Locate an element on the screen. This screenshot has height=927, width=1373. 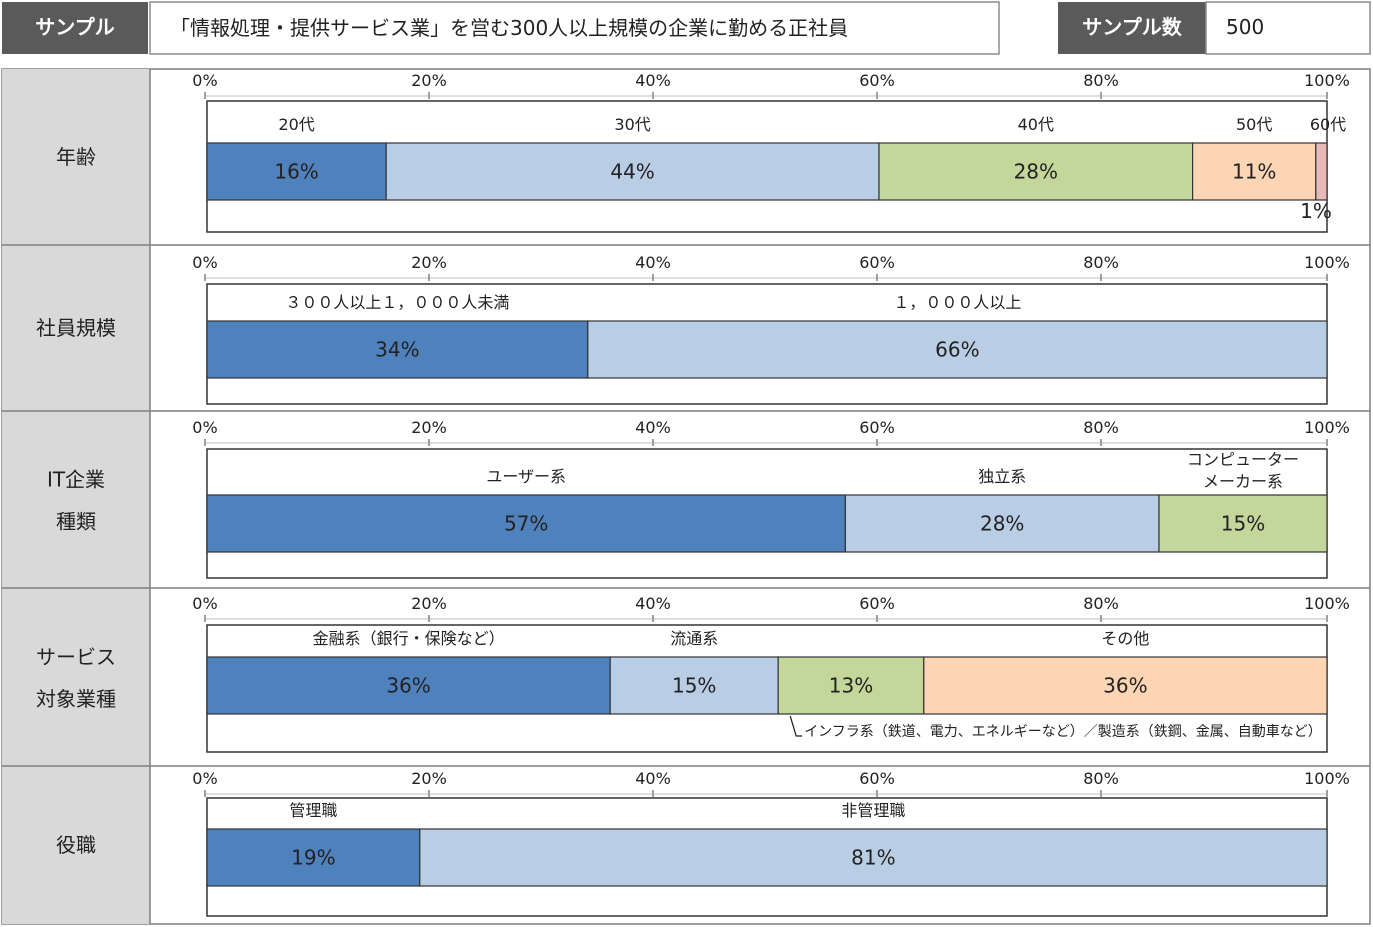
data-label: 1% is located at coordinates (1316, 211).